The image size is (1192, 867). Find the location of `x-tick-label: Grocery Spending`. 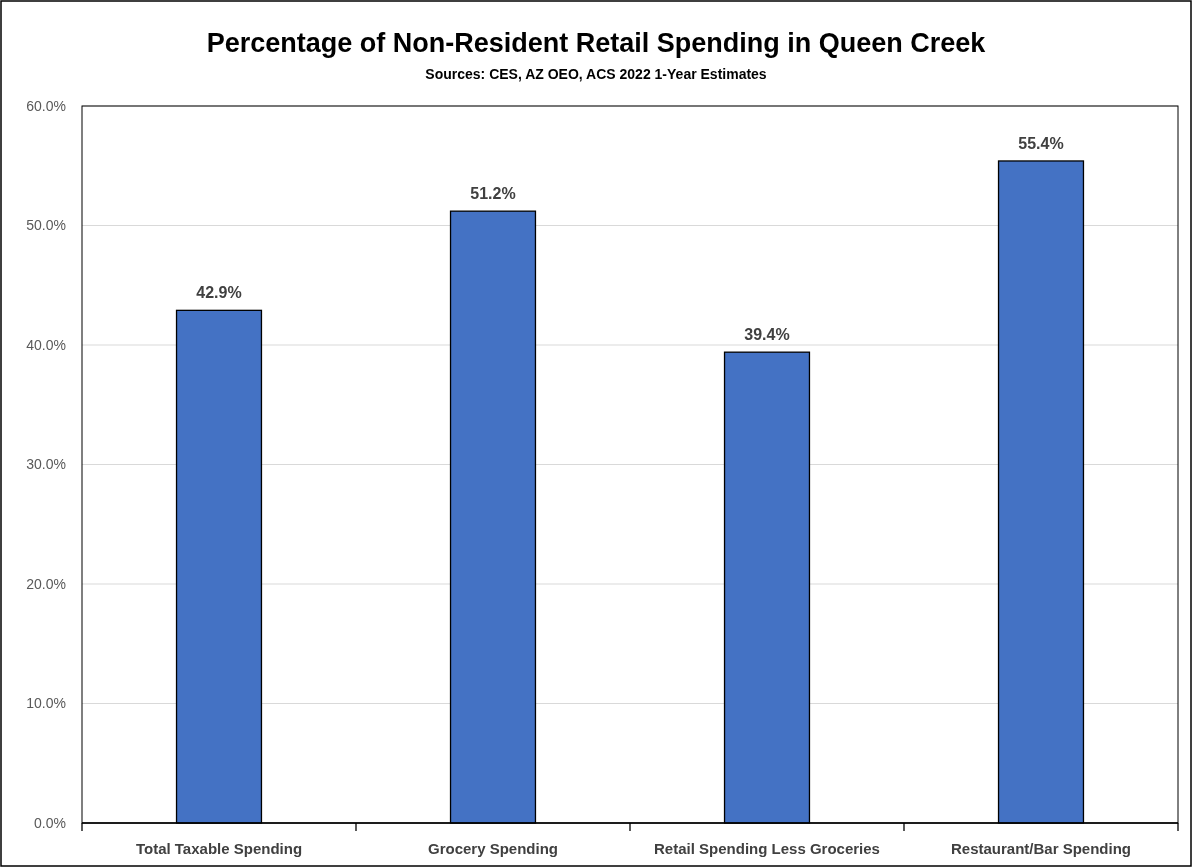

x-tick-label: Grocery Spending is located at coordinates (493, 848).